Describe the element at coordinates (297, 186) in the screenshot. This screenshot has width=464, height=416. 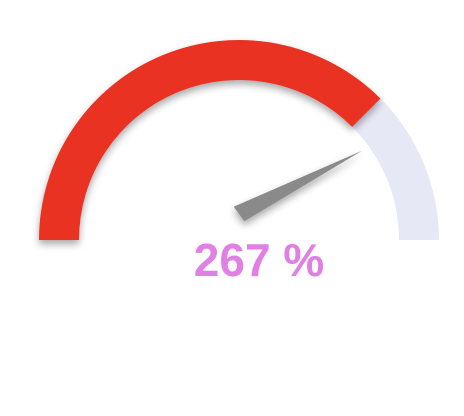
I see `gauge-needle` at that location.